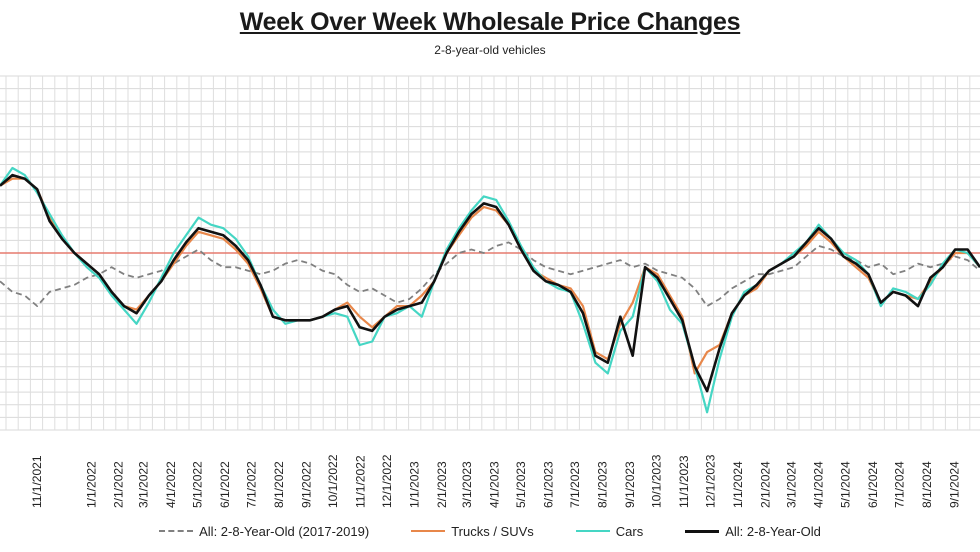  What do you see at coordinates (773, 531) in the screenshot?
I see `legend-label: All: 2-8-Year-Old` at bounding box center [773, 531].